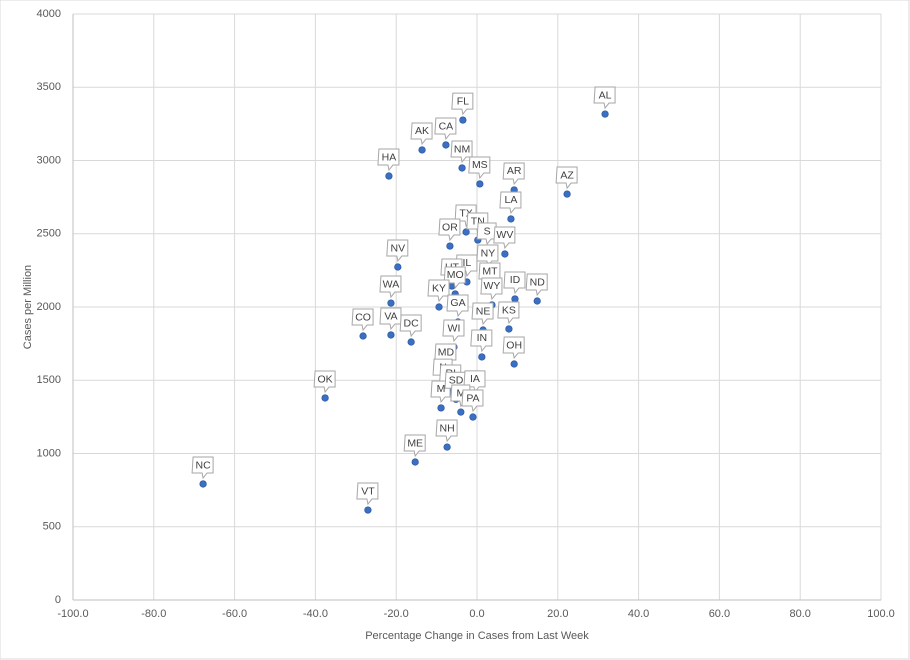 This screenshot has width=910, height=660. I want to click on data-label: NH, so click(447, 428).